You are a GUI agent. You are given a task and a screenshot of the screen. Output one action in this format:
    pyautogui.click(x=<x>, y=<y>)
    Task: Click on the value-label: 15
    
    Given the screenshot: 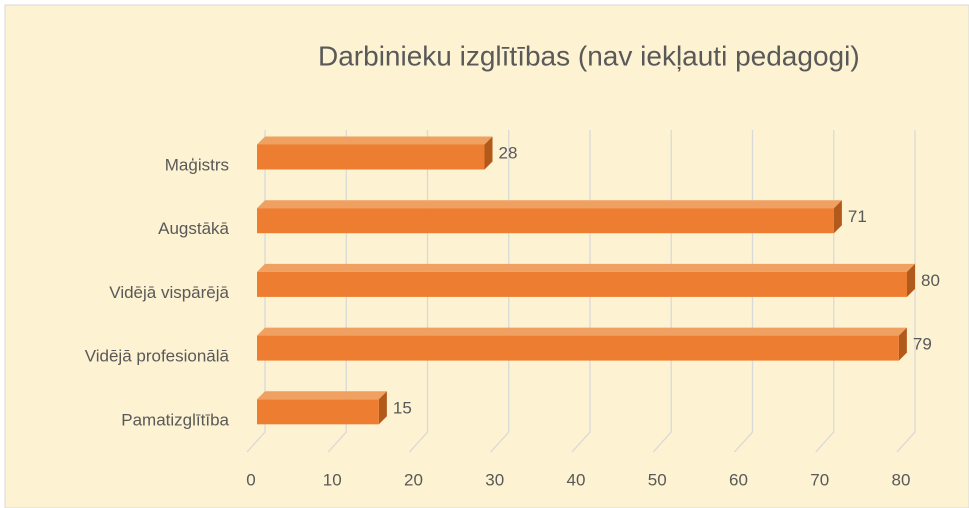 What is the action you would take?
    pyautogui.click(x=402, y=407)
    